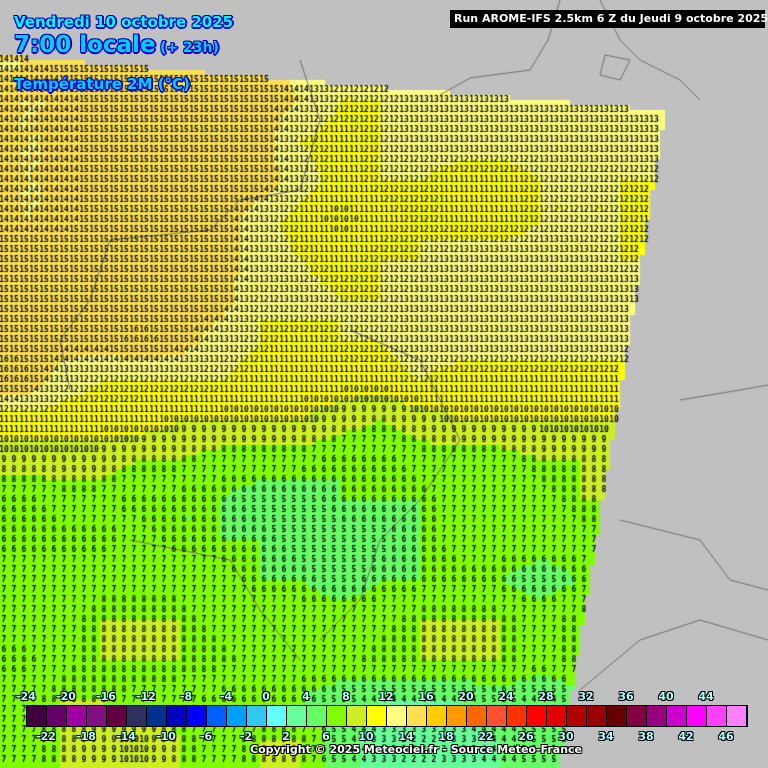 This screenshot has width=768, height=768. What do you see at coordinates (166, 736) in the screenshot?
I see `legend-label: -10` at bounding box center [166, 736].